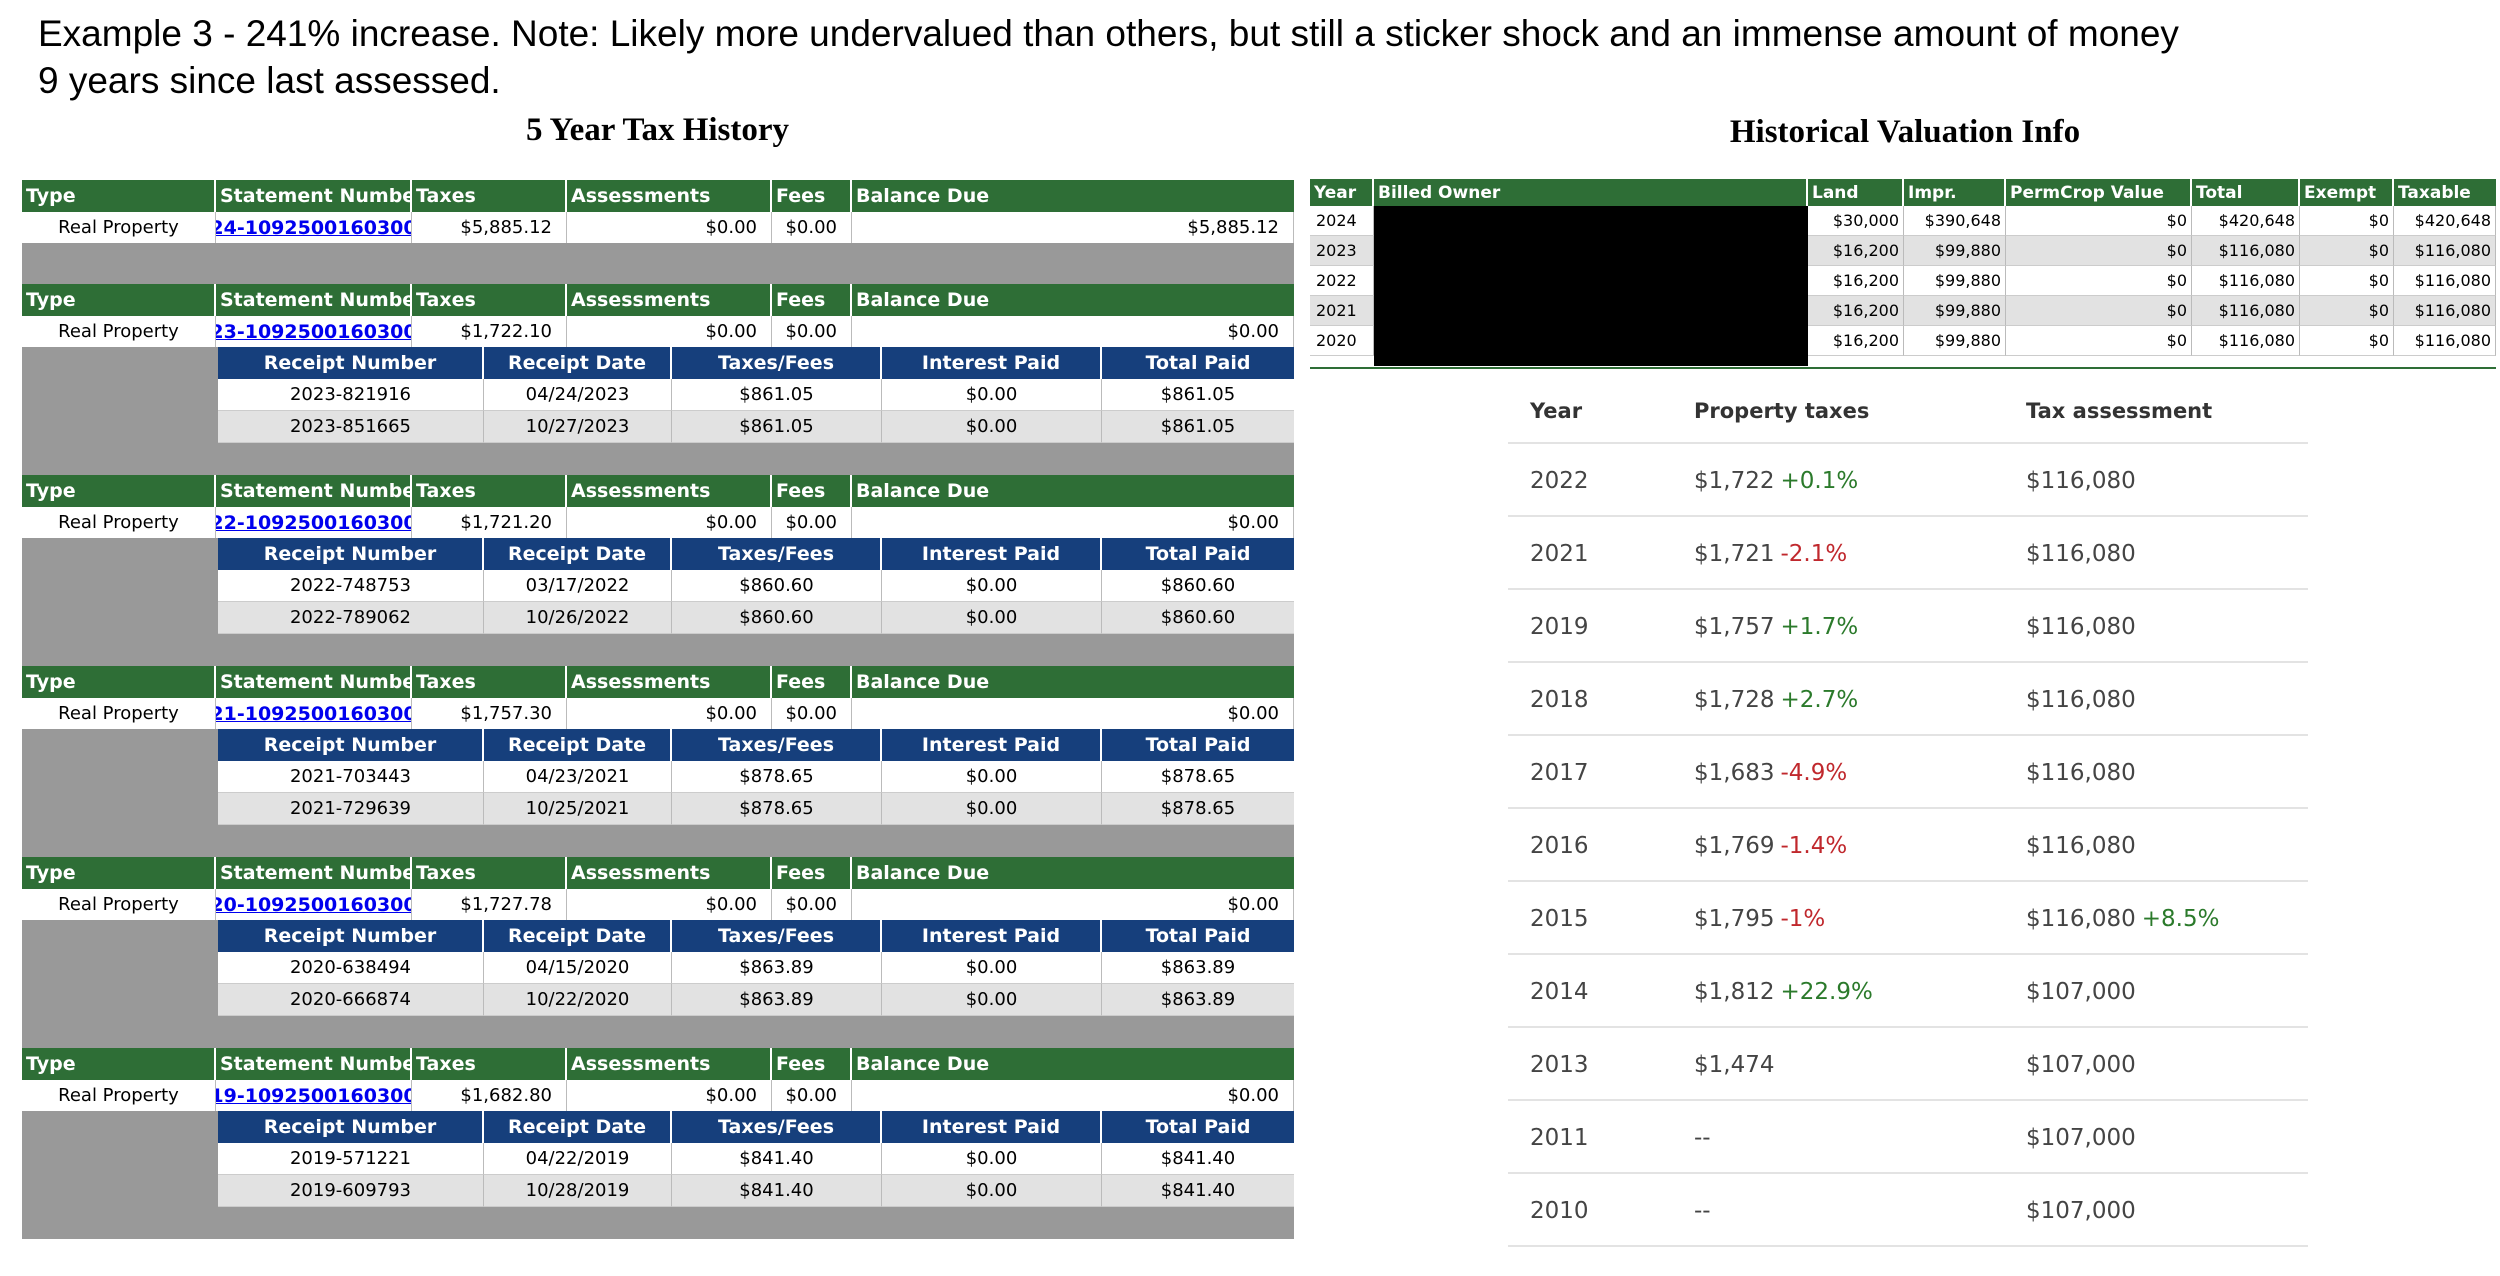  What do you see at coordinates (2246, 221) in the screenshot?
I see `valuation-total: $420,648` at bounding box center [2246, 221].